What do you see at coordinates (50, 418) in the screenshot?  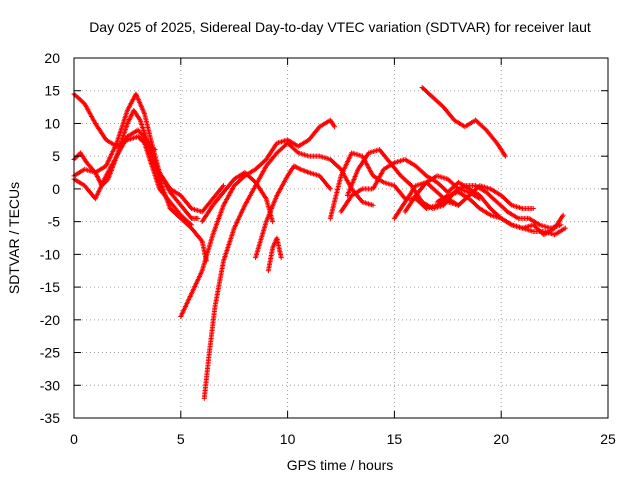 I see `y-tick-label: -35` at bounding box center [50, 418].